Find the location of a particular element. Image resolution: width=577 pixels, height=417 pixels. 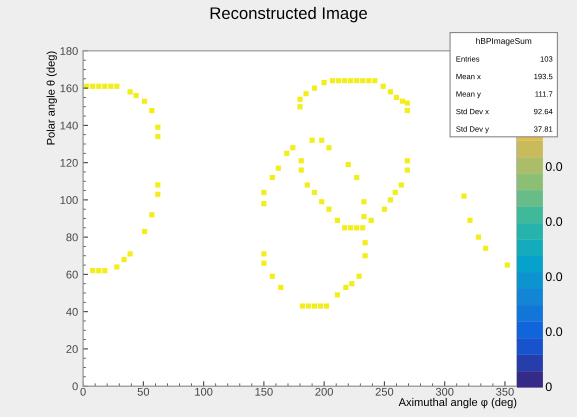

y-tick-label: 120 is located at coordinates (69, 162).